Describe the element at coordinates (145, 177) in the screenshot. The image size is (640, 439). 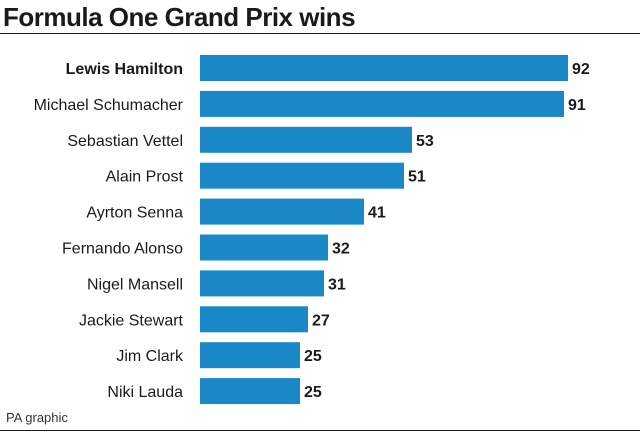
I see `category-label: Alain Prost` at that location.